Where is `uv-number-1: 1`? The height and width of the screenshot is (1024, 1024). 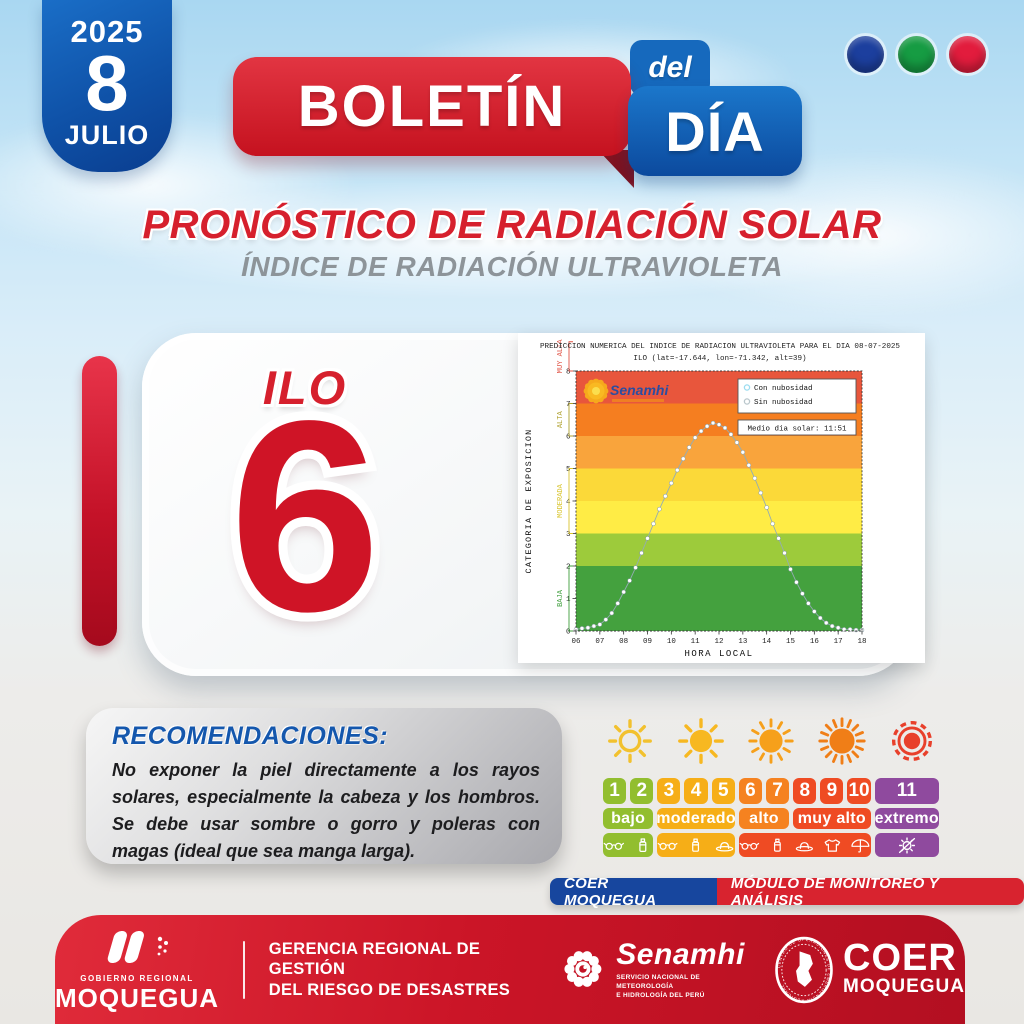 uv-number-1: 1 is located at coordinates (615, 791).